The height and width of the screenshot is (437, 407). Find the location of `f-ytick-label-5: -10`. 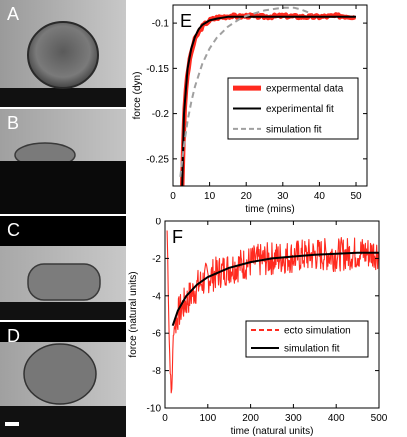

f-ytick-label-5: -10 is located at coordinates (154, 409).